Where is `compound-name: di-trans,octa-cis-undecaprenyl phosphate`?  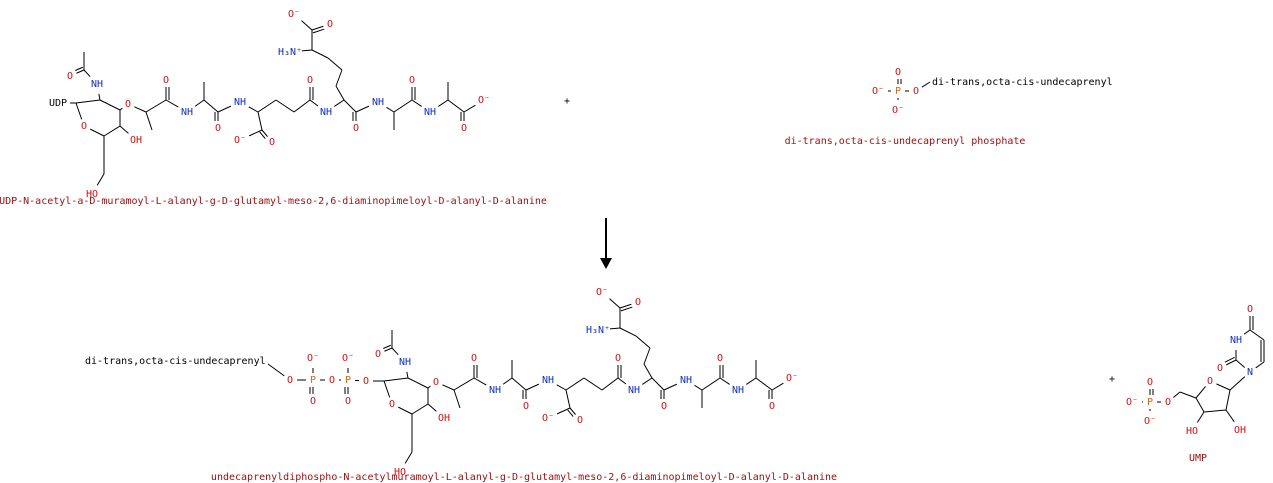 compound-name: di-trans,octa-cis-undecaprenyl phosphate is located at coordinates (905, 141).